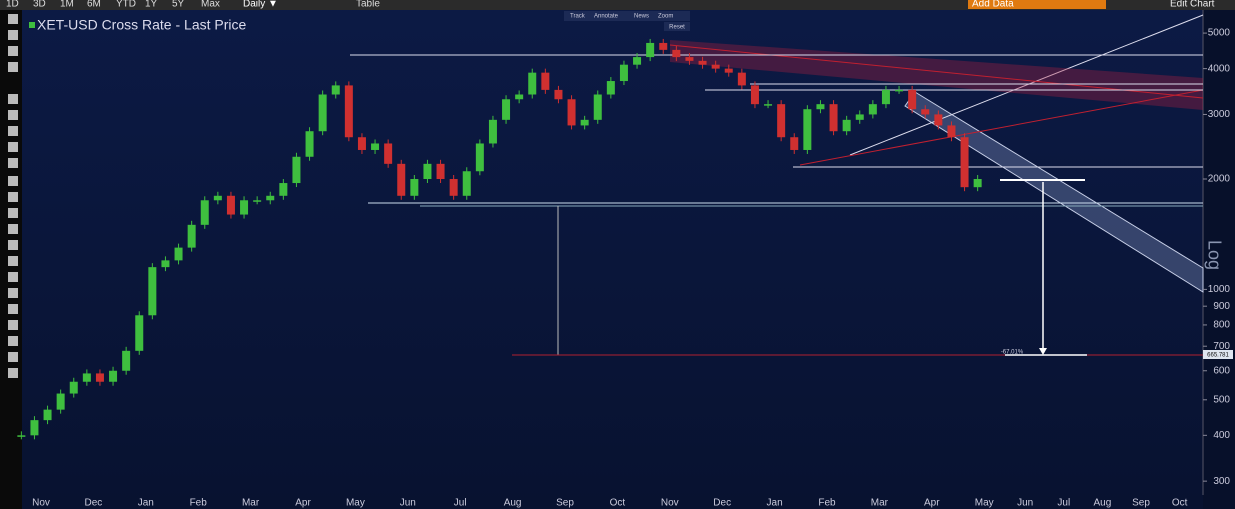  Describe the element at coordinates (984, 503) in the screenshot. I see `x-tick-label: May` at that location.